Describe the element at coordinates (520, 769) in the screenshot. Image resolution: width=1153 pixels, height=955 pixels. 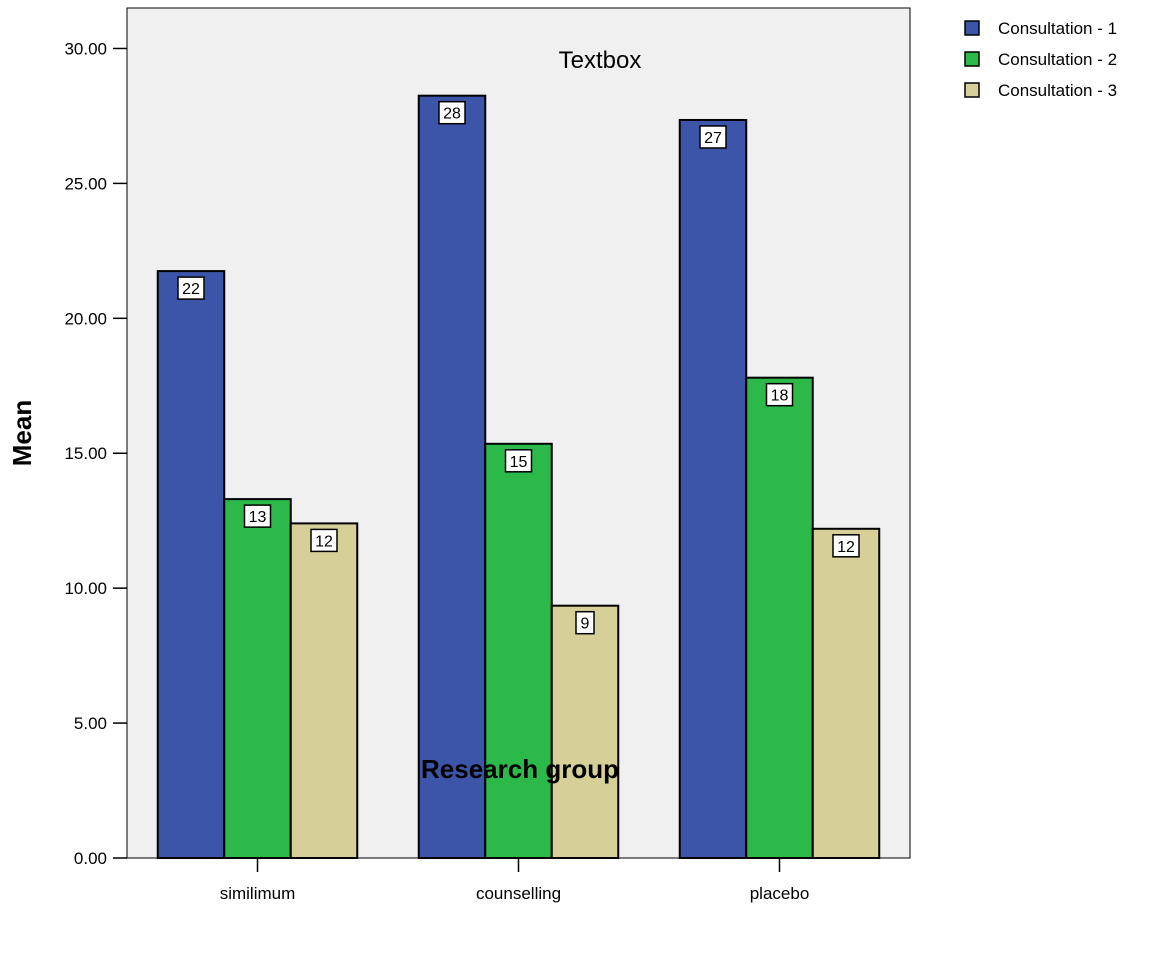
I see `x-axis-title: Research group` at that location.